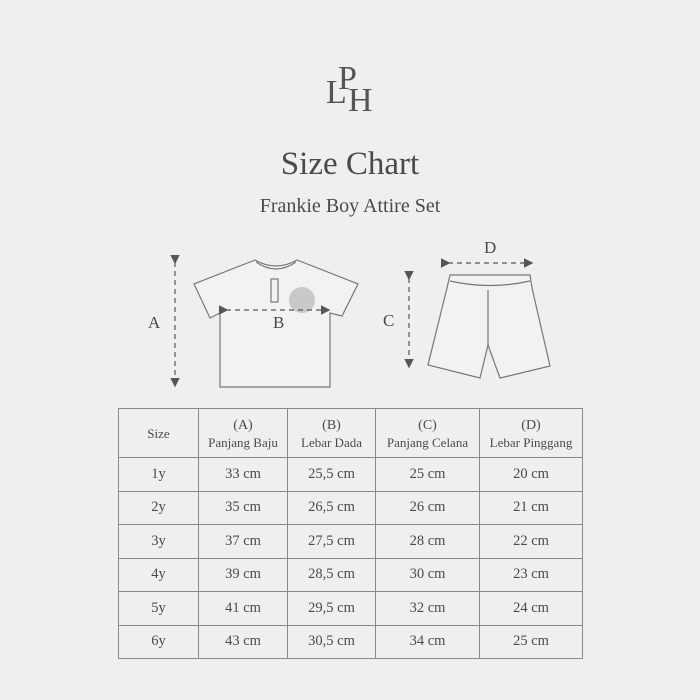 The width and height of the screenshot is (700, 700). Describe the element at coordinates (243, 641) in the screenshot. I see `measurement-cell: 43 cm` at that location.